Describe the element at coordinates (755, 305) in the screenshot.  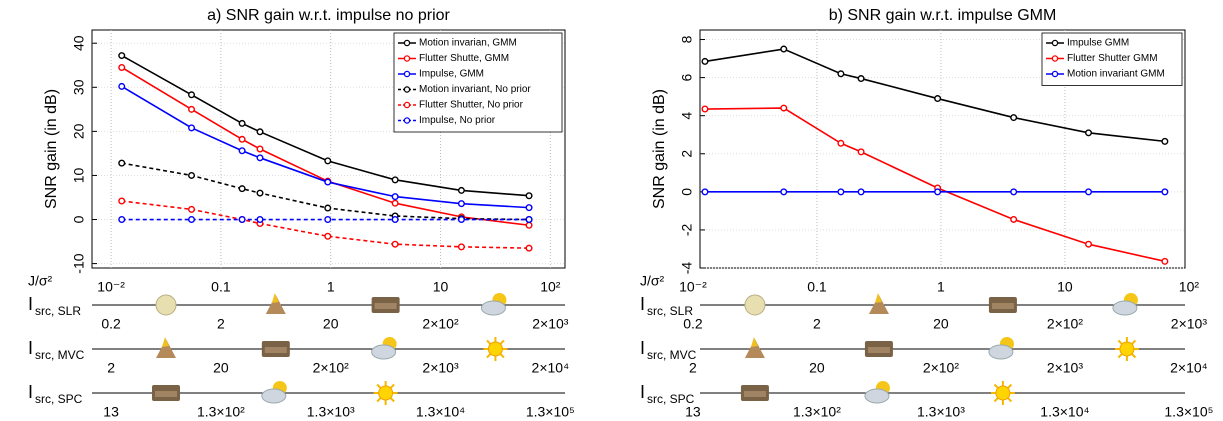
I see `icon-moon` at that location.